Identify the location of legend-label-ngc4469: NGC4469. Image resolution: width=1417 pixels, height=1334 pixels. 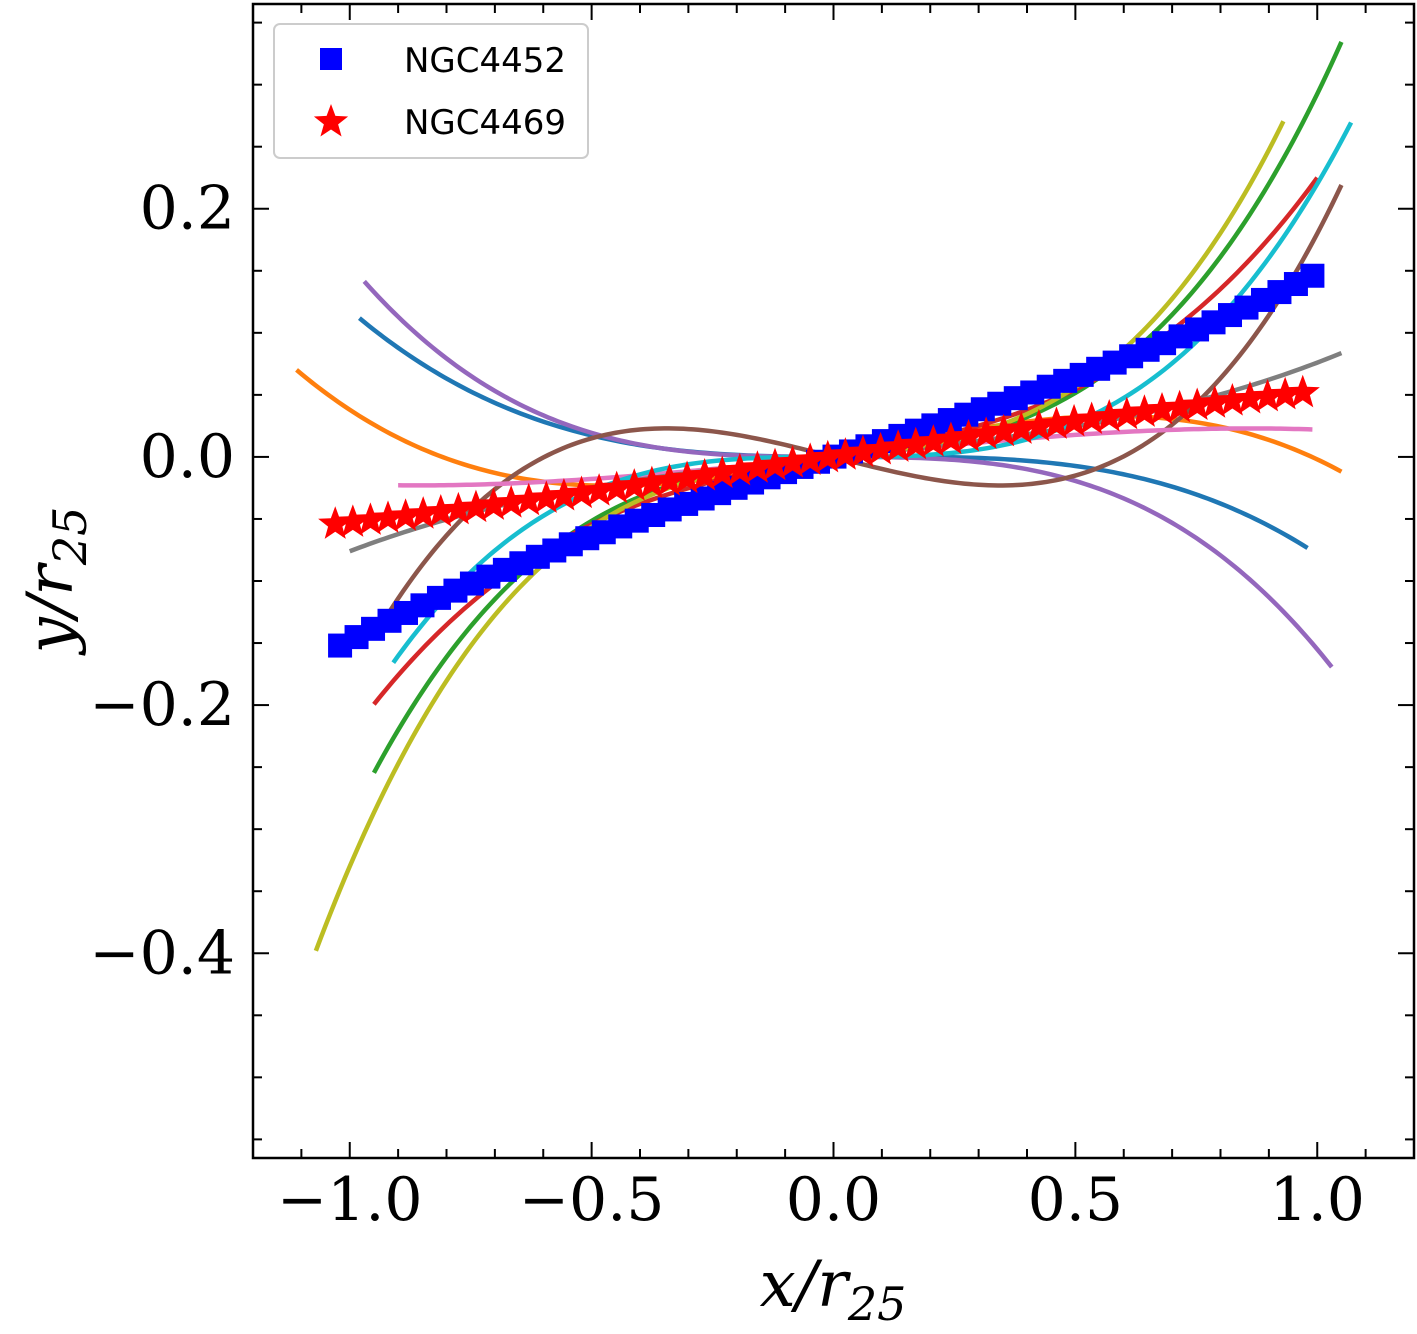
(485, 123).